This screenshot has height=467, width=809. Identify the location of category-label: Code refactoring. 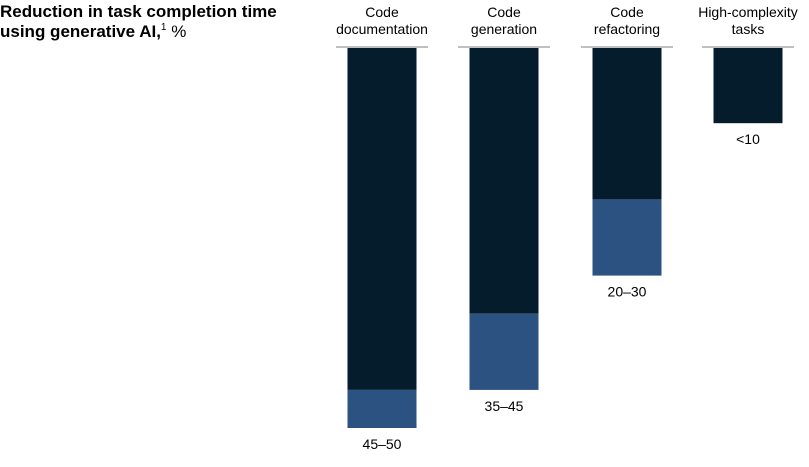
(627, 20).